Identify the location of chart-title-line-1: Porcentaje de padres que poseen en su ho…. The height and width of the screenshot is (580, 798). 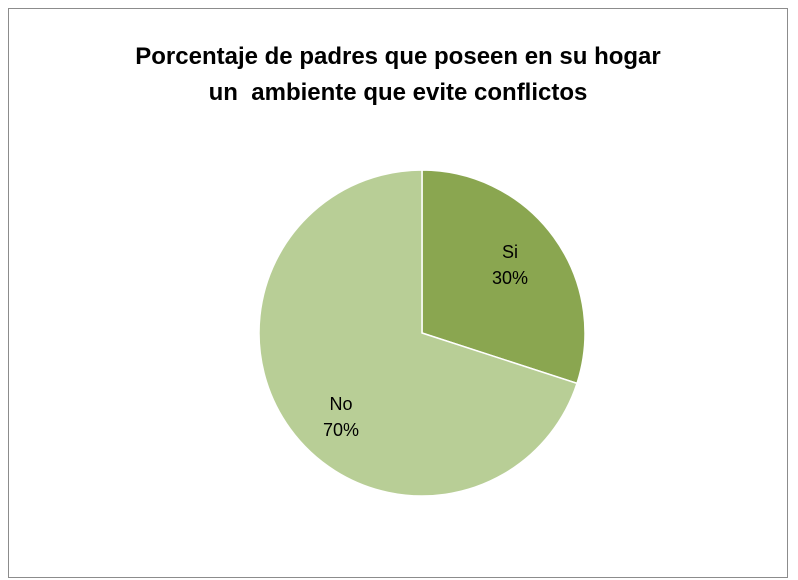
(398, 56).